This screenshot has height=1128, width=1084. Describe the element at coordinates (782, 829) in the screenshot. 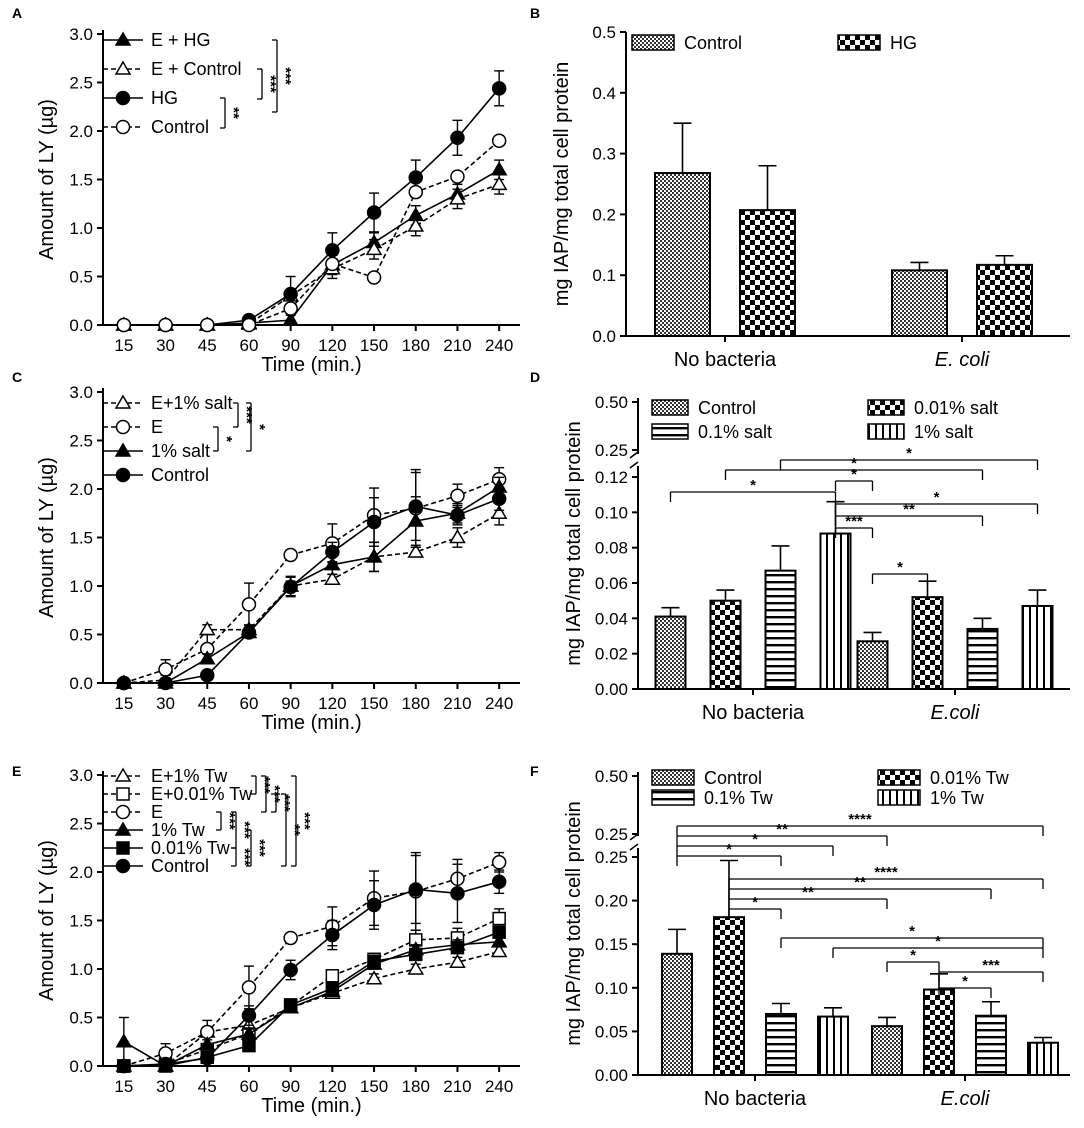

I see `bracket-f3-stars: **` at that location.